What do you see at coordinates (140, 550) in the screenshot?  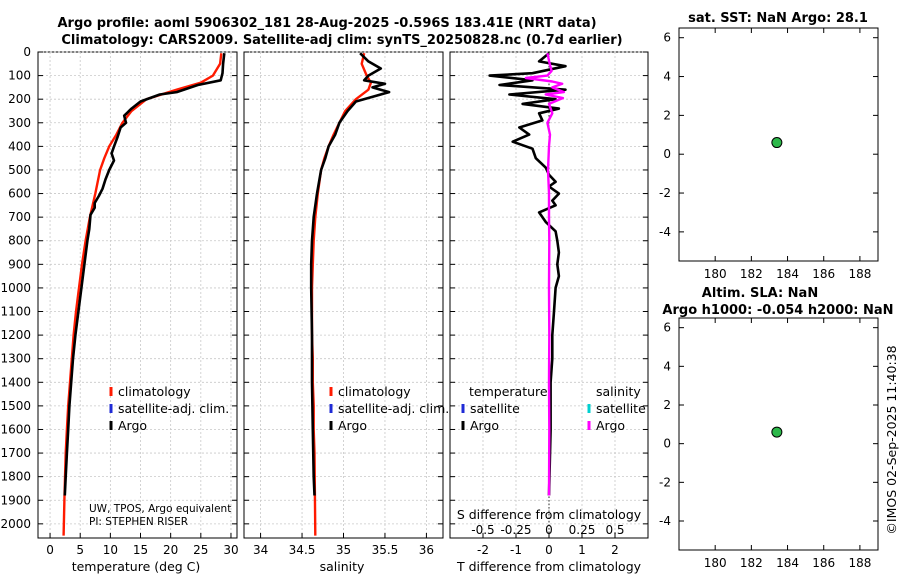 I see `x-tick-label: 15` at bounding box center [140, 550].